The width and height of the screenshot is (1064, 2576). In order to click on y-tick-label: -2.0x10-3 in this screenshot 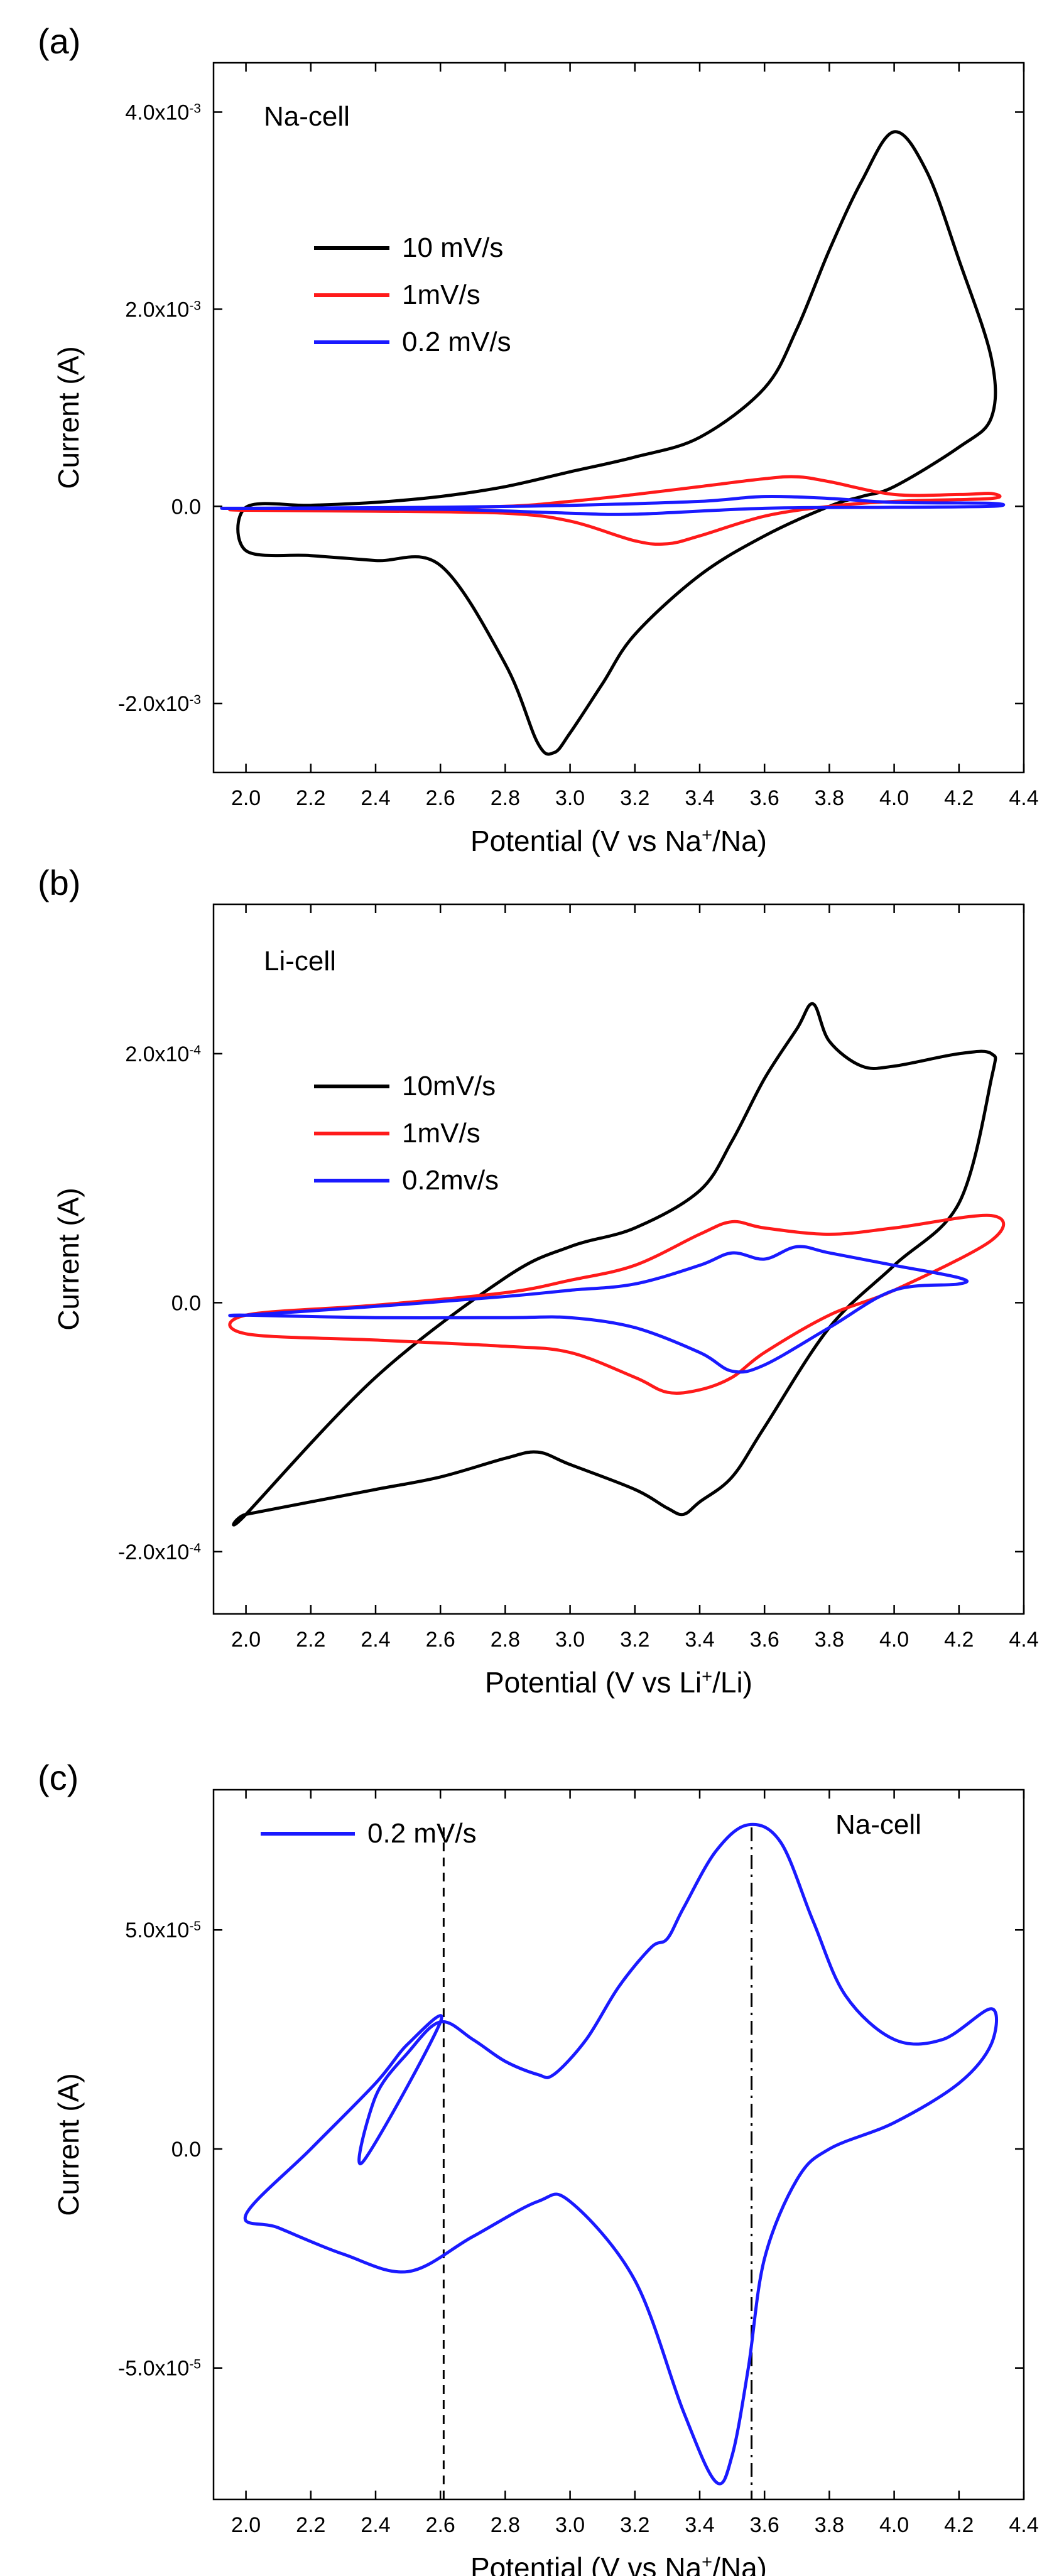, I will do `click(159, 704)`.